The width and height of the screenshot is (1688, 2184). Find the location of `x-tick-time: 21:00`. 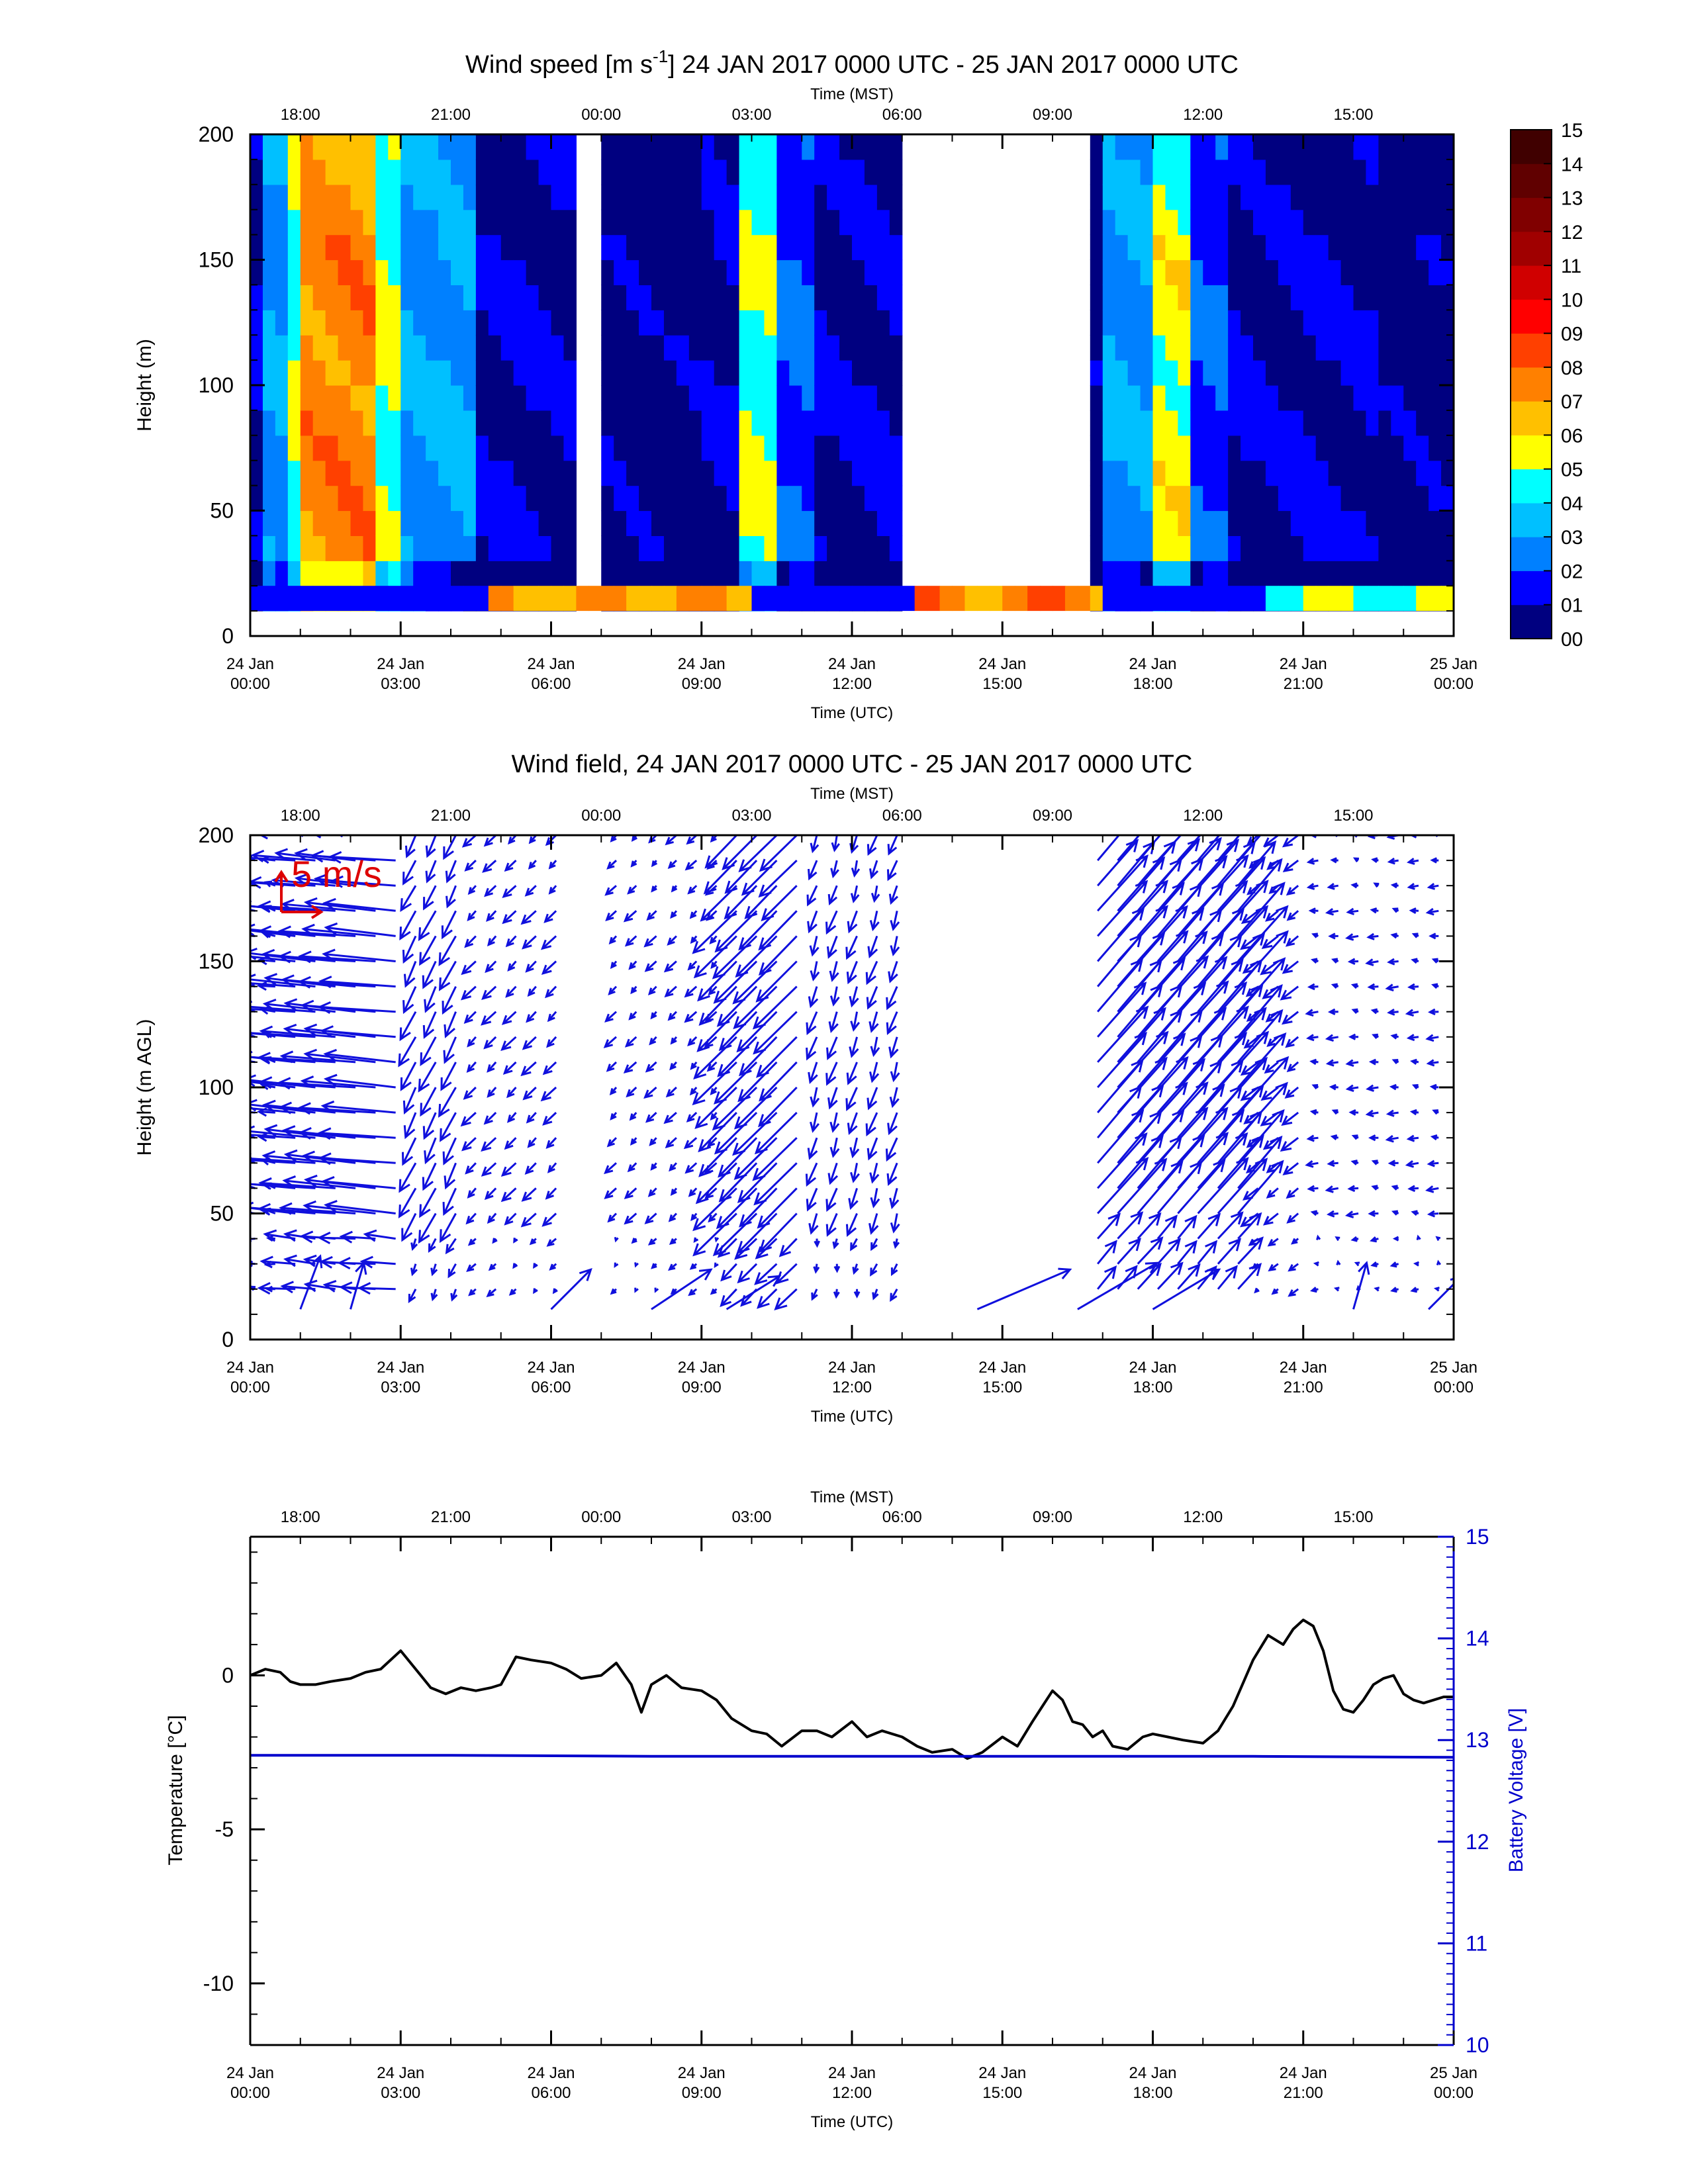

x-tick-time: 21:00 is located at coordinates (1303, 2093).